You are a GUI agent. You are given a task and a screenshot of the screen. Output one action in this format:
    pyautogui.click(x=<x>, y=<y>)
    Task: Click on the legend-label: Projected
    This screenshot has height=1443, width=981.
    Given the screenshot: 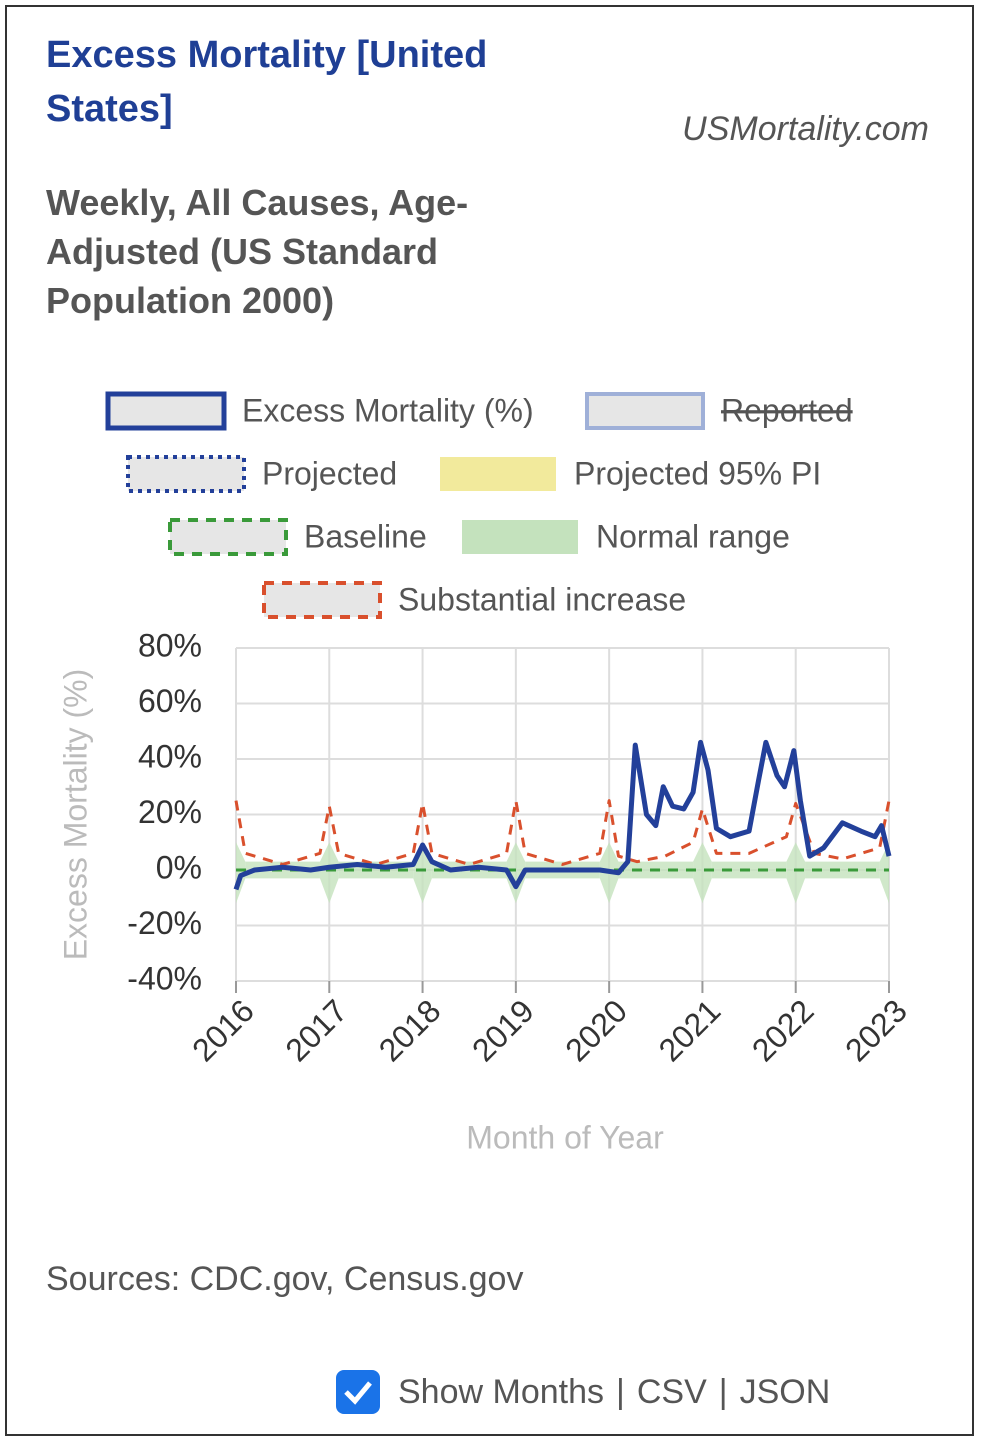 What is the action you would take?
    pyautogui.click(x=329, y=473)
    